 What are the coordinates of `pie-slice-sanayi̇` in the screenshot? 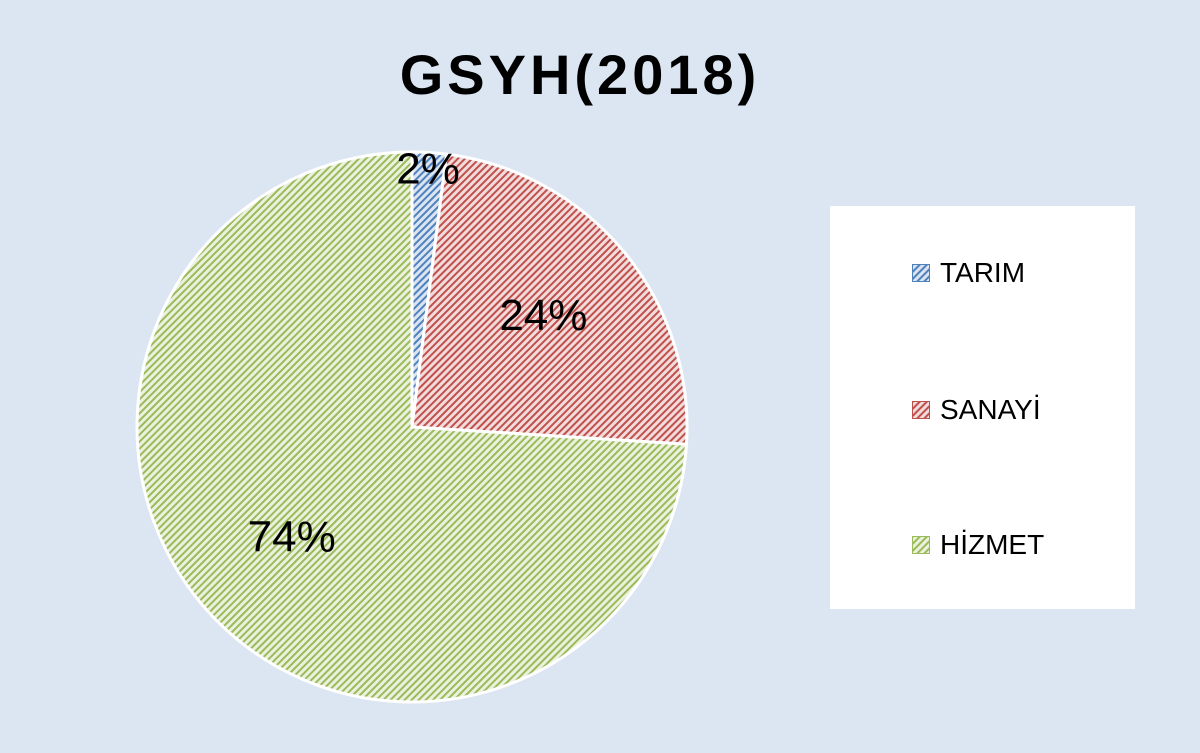 It's located at (549, 299).